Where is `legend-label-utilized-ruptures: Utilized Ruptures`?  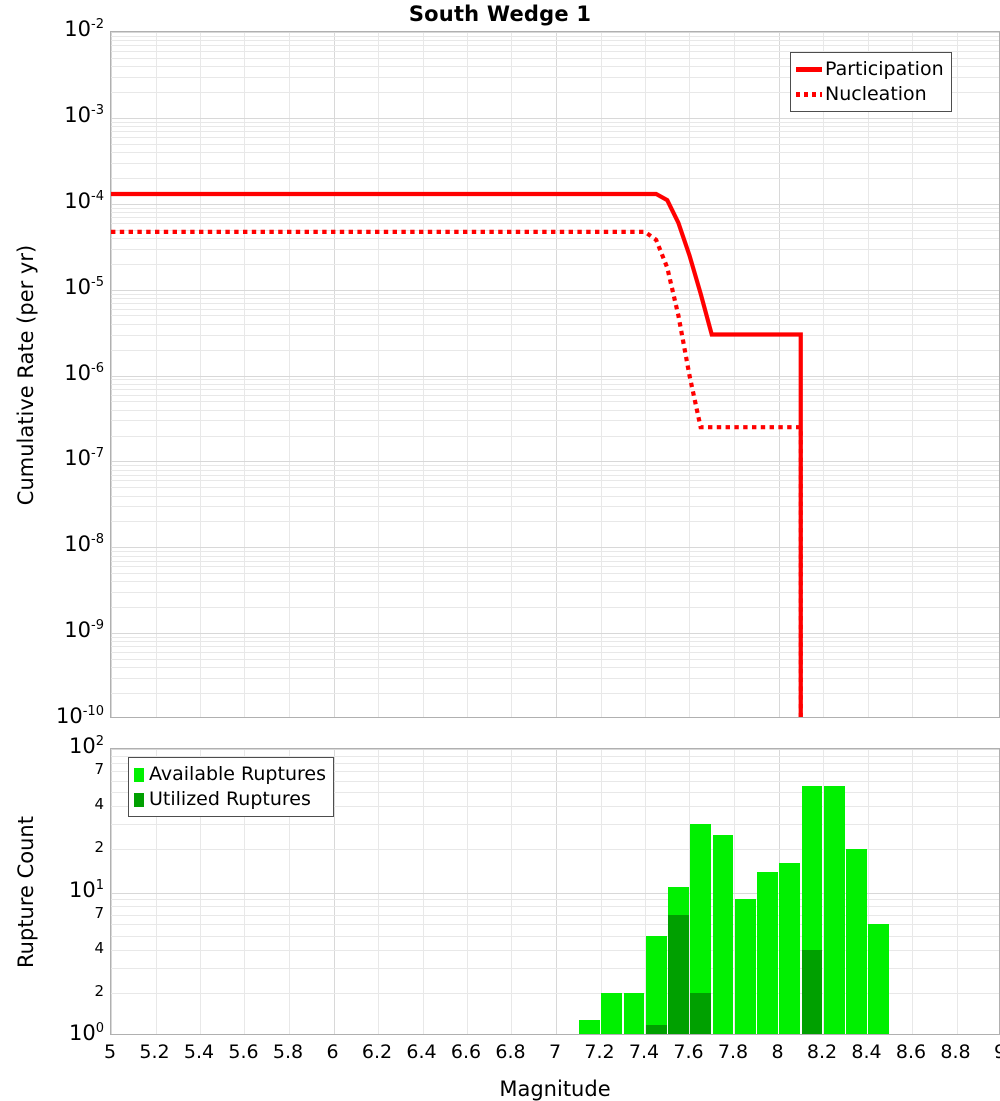 legend-label-utilized-ruptures: Utilized Ruptures is located at coordinates (230, 799).